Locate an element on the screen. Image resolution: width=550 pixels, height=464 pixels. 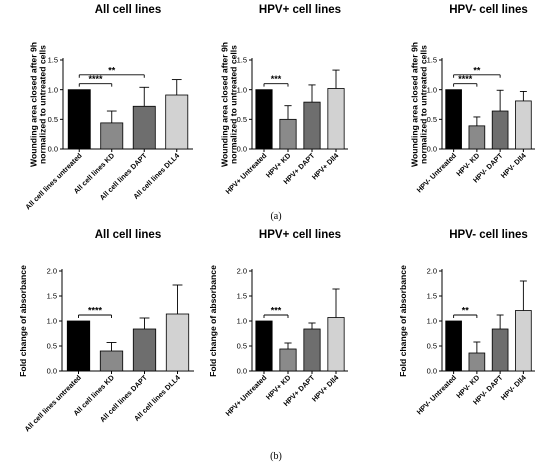
category-label: HPV+ Untreated is located at coordinates (245, 395).